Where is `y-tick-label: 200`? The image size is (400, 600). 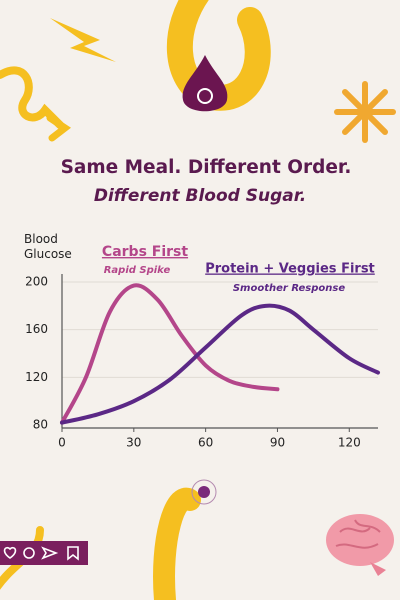 y-tick-label: 200 is located at coordinates (36, 282).